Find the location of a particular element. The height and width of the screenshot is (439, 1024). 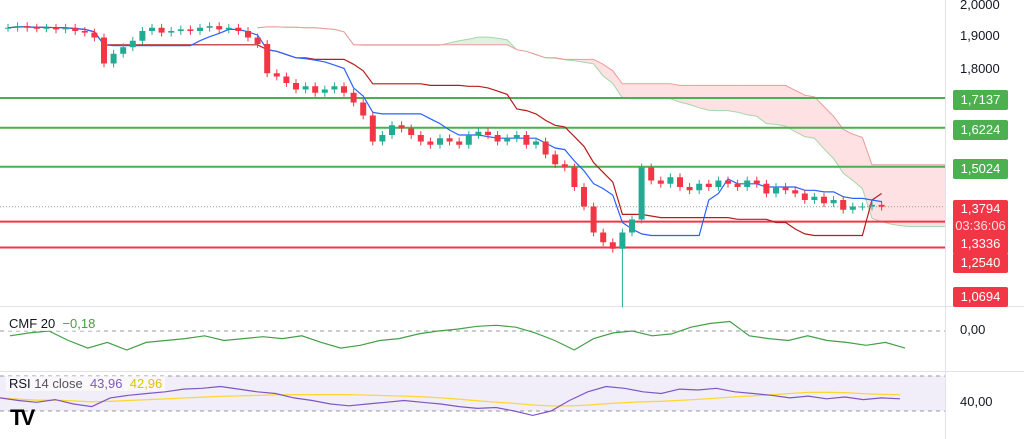

pane-separator is located at coordinates (512, 306).